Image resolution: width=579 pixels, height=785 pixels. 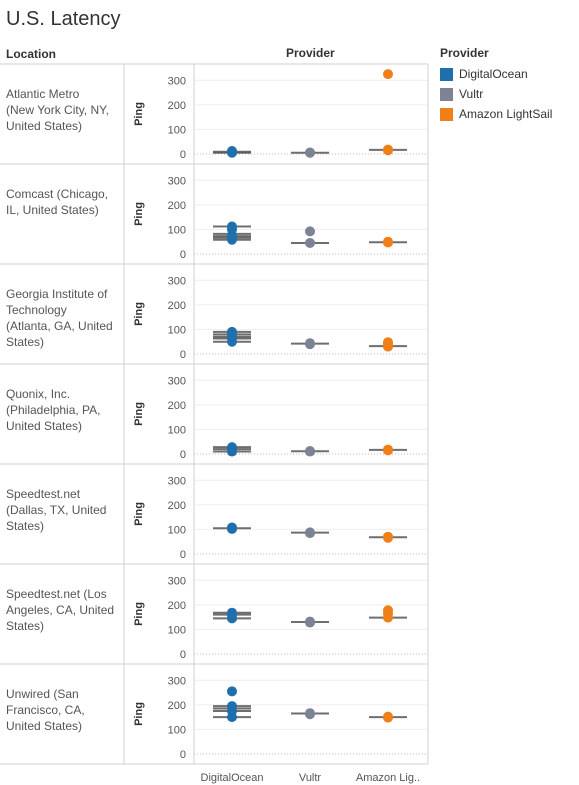 I want to click on location-label: Francisco, CA,, so click(x=45, y=710).